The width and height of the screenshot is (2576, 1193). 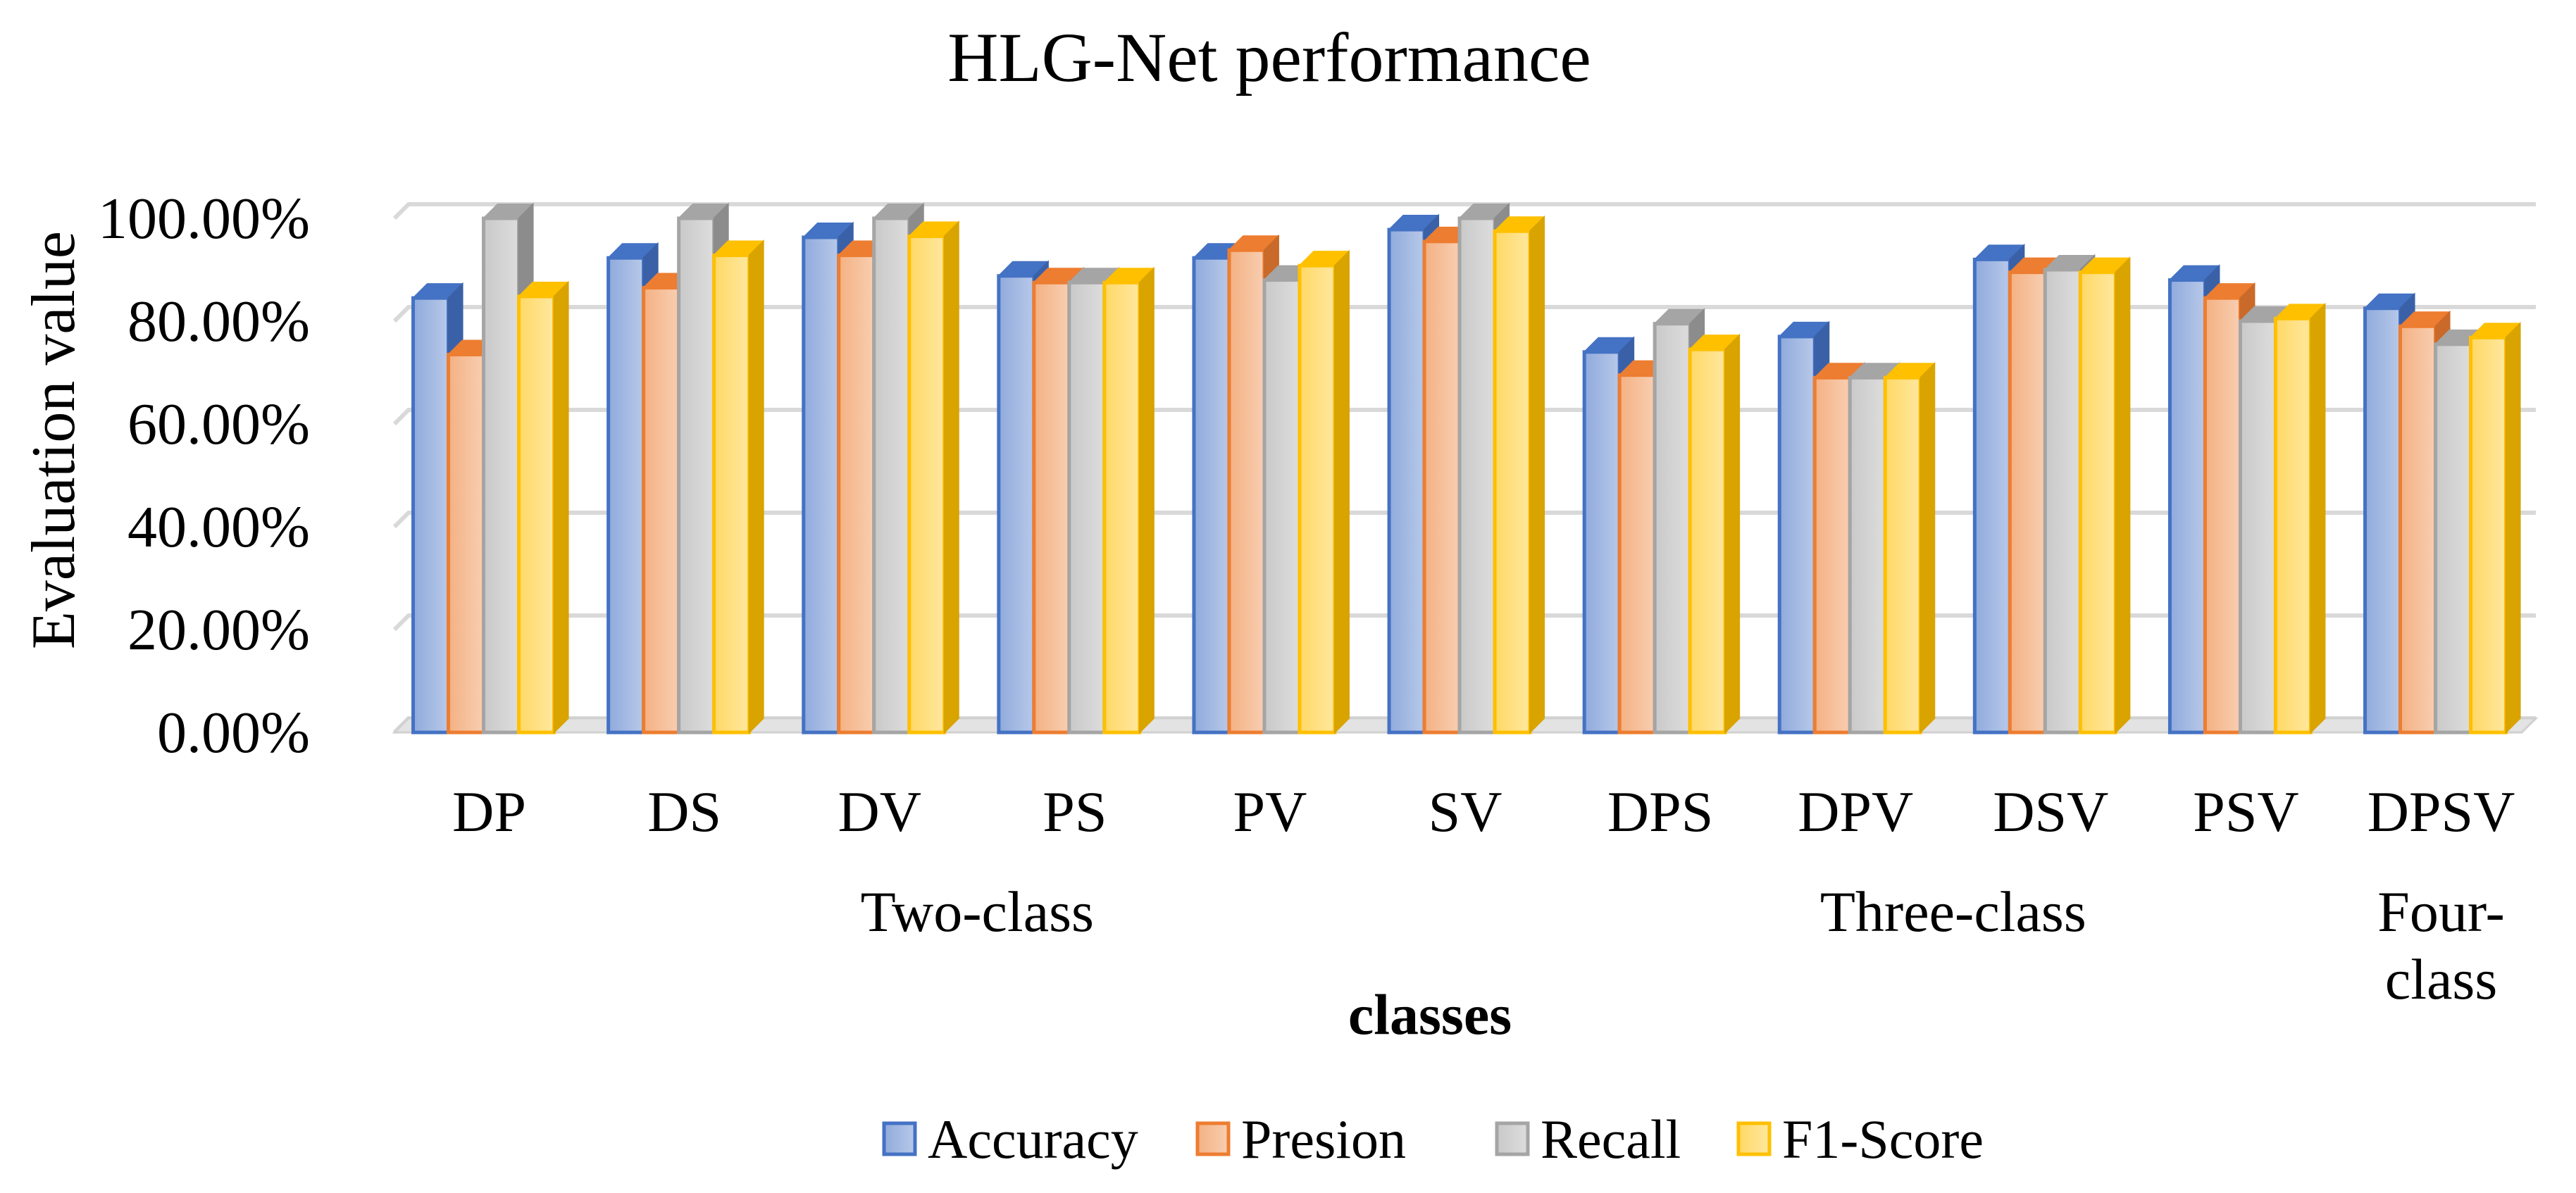 What do you see at coordinates (1269, 57) in the screenshot?
I see `chart-title: HLG-Net performance` at bounding box center [1269, 57].